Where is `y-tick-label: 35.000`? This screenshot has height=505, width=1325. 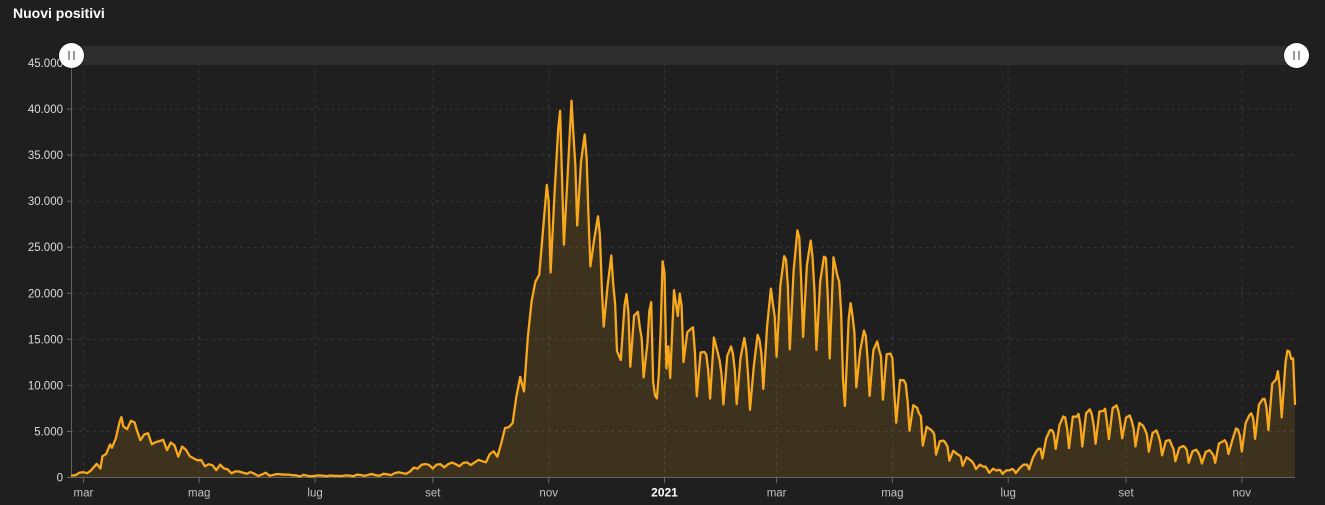
y-tick-label: 35.000 is located at coordinates (45, 156).